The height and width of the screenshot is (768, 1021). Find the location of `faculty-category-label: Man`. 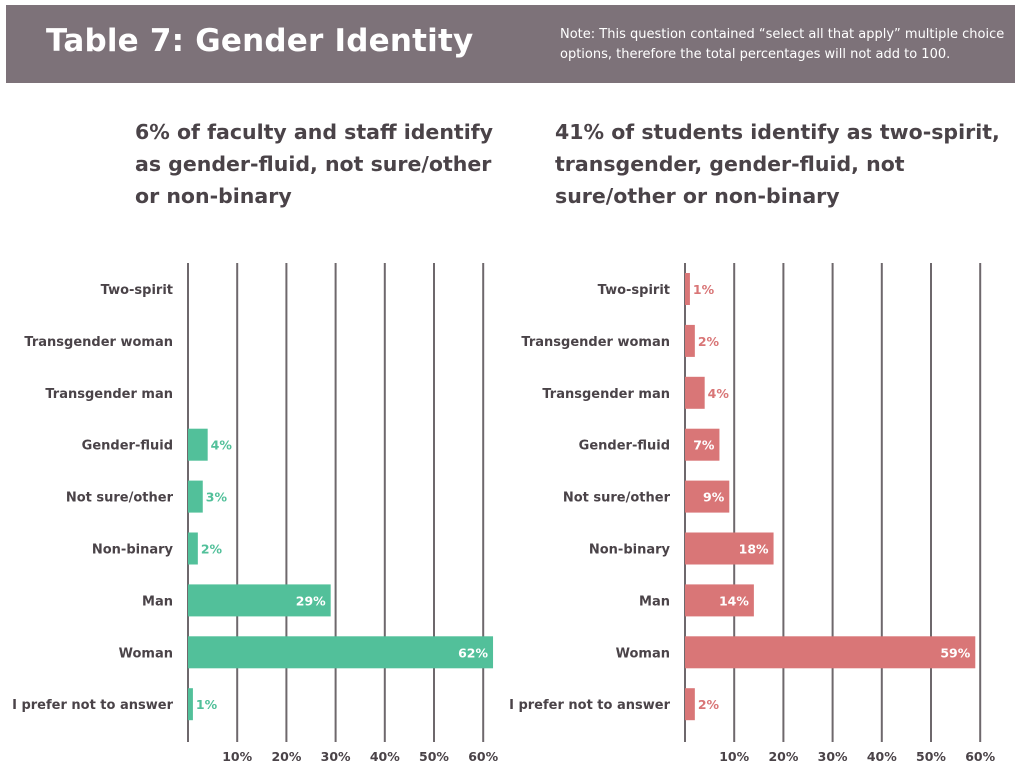

faculty-category-label: Man is located at coordinates (157, 601).